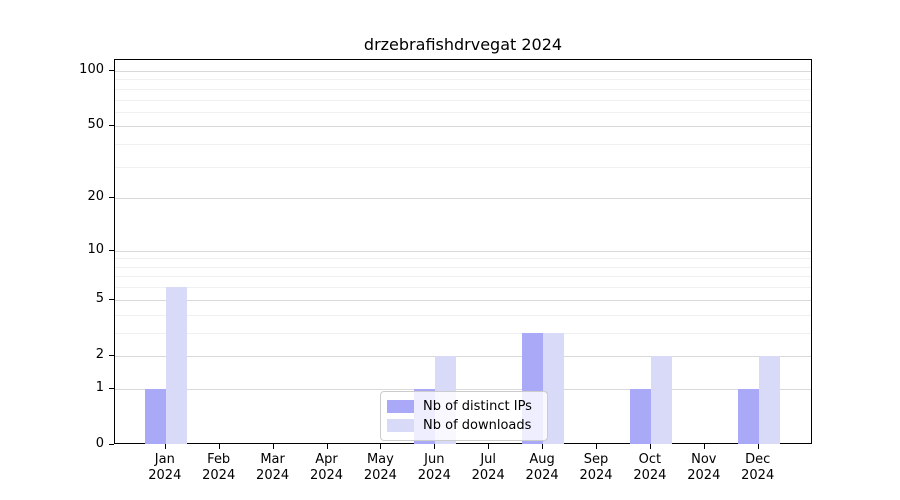 The width and height of the screenshot is (900, 500). What do you see at coordinates (463, 44) in the screenshot?
I see `chart-title: drzebrafishdrvegat 2024` at bounding box center [463, 44].